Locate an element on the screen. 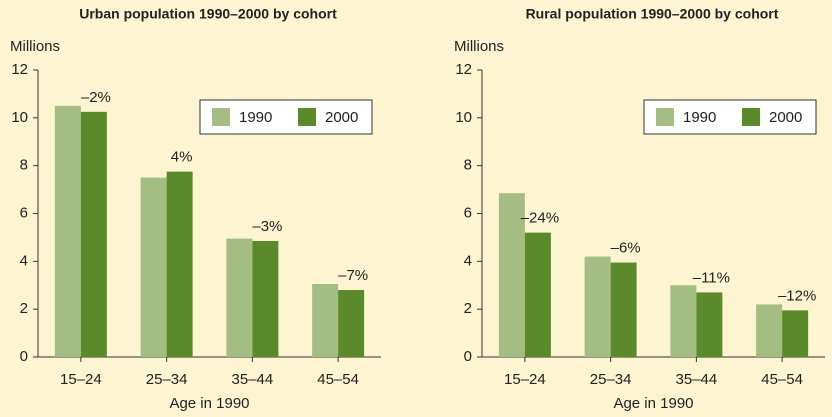  annotation: –11% is located at coordinates (711, 277).